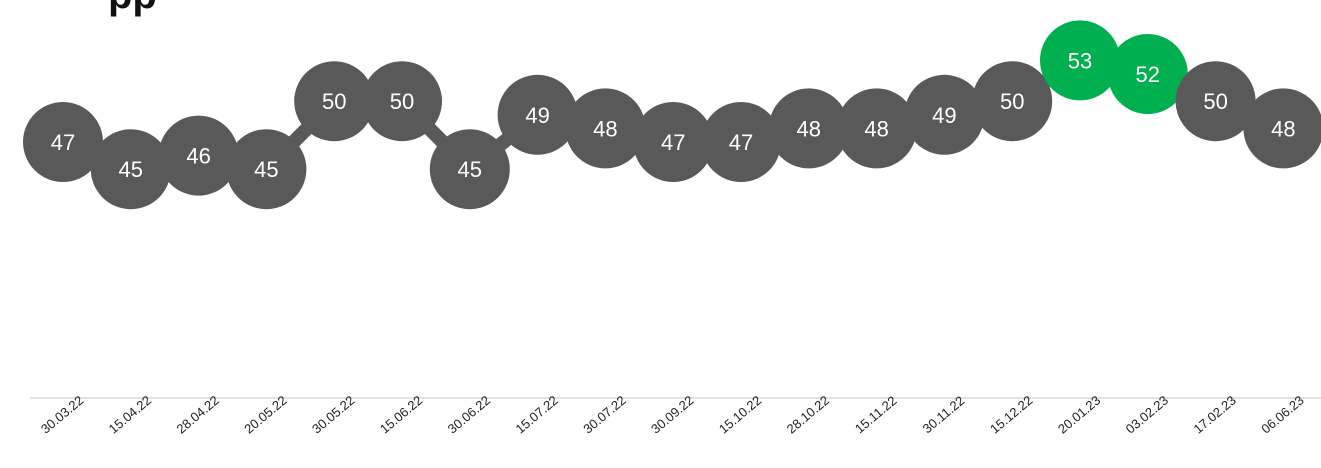 This screenshot has width=1321, height=468. I want to click on x-tick-label: 28.10.22, so click(808, 415).